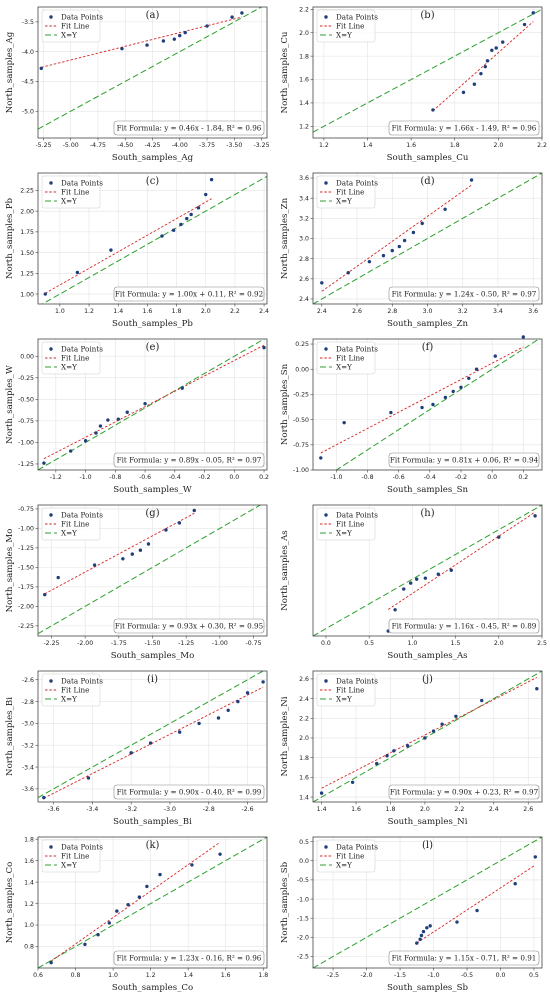 This screenshot has height=996, width=550. Describe the element at coordinates (189, 128) in the screenshot. I see `fit-formula-box: Fit Formula: y = 0.46x - 1.84, R² = 0.96` at that location.